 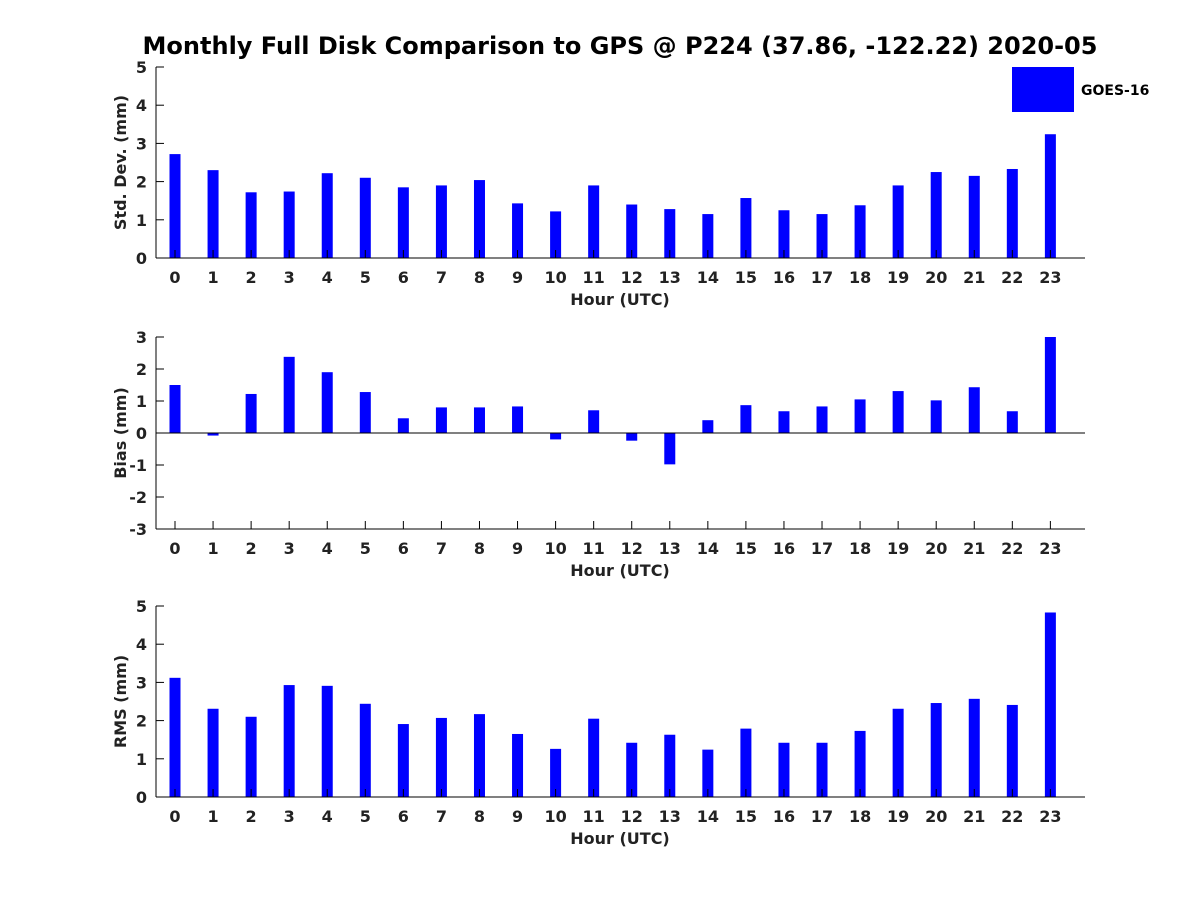 I want to click on x-tick-label: 2, so click(x=251, y=816).